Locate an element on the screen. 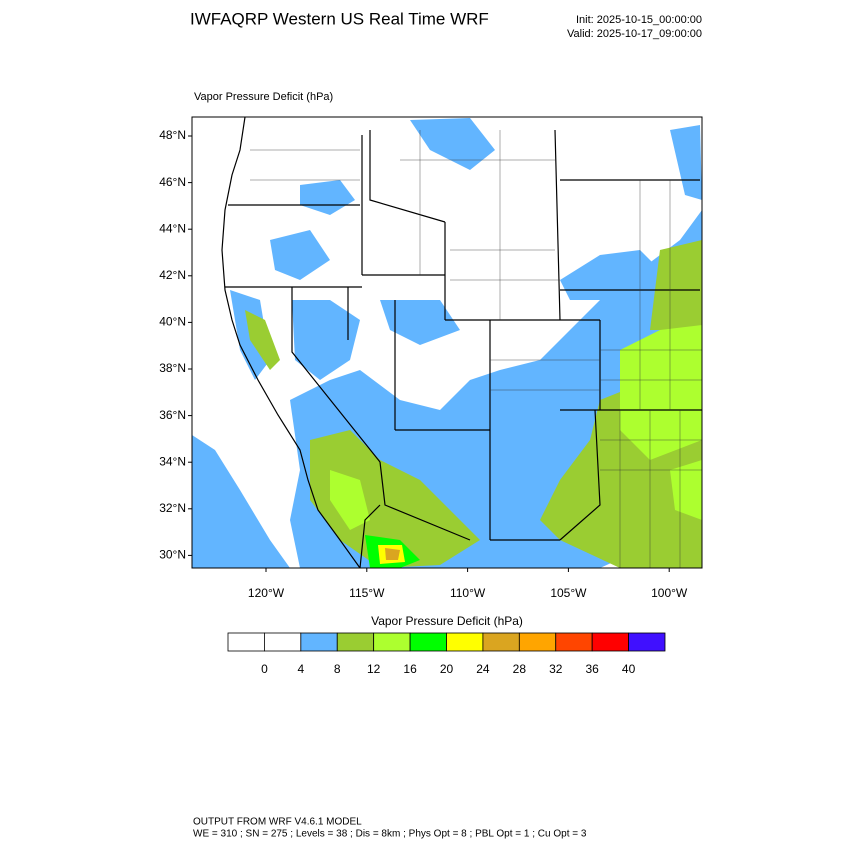  lat-label: 34°N is located at coordinates (172, 461).